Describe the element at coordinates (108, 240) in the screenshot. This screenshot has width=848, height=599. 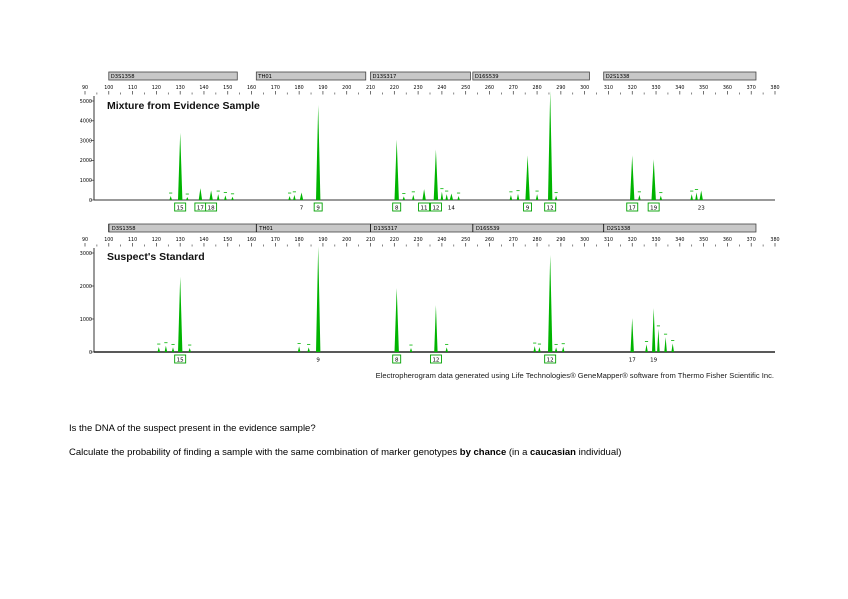
I see `x-tick-label: 100` at that location.